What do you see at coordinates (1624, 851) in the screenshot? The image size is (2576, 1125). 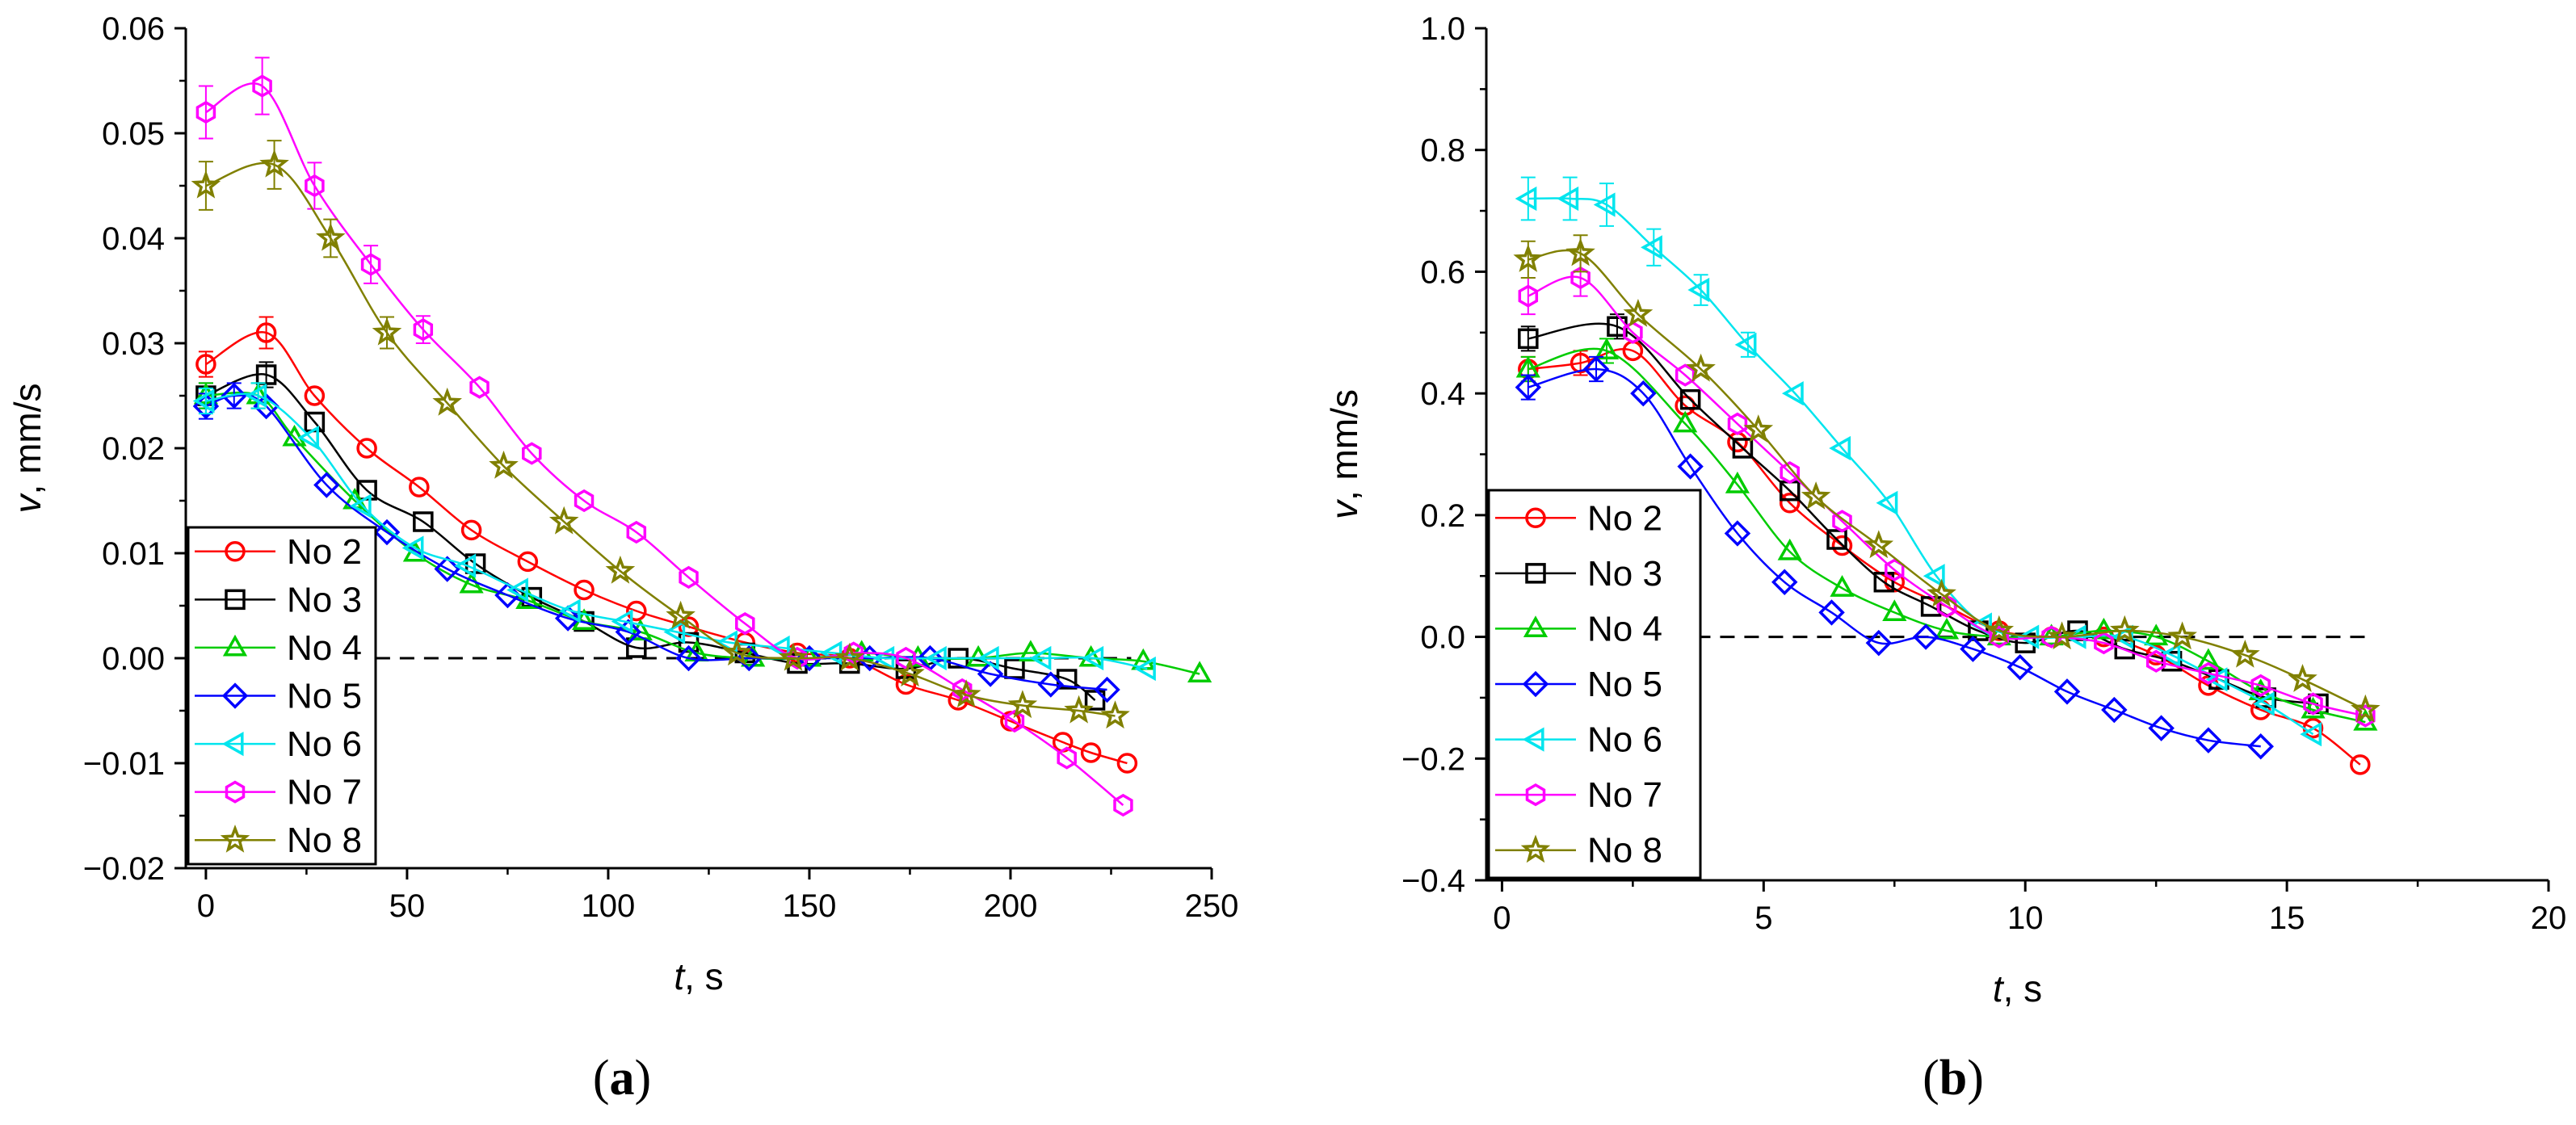 I see `legend-label: No 8` at bounding box center [1624, 851].